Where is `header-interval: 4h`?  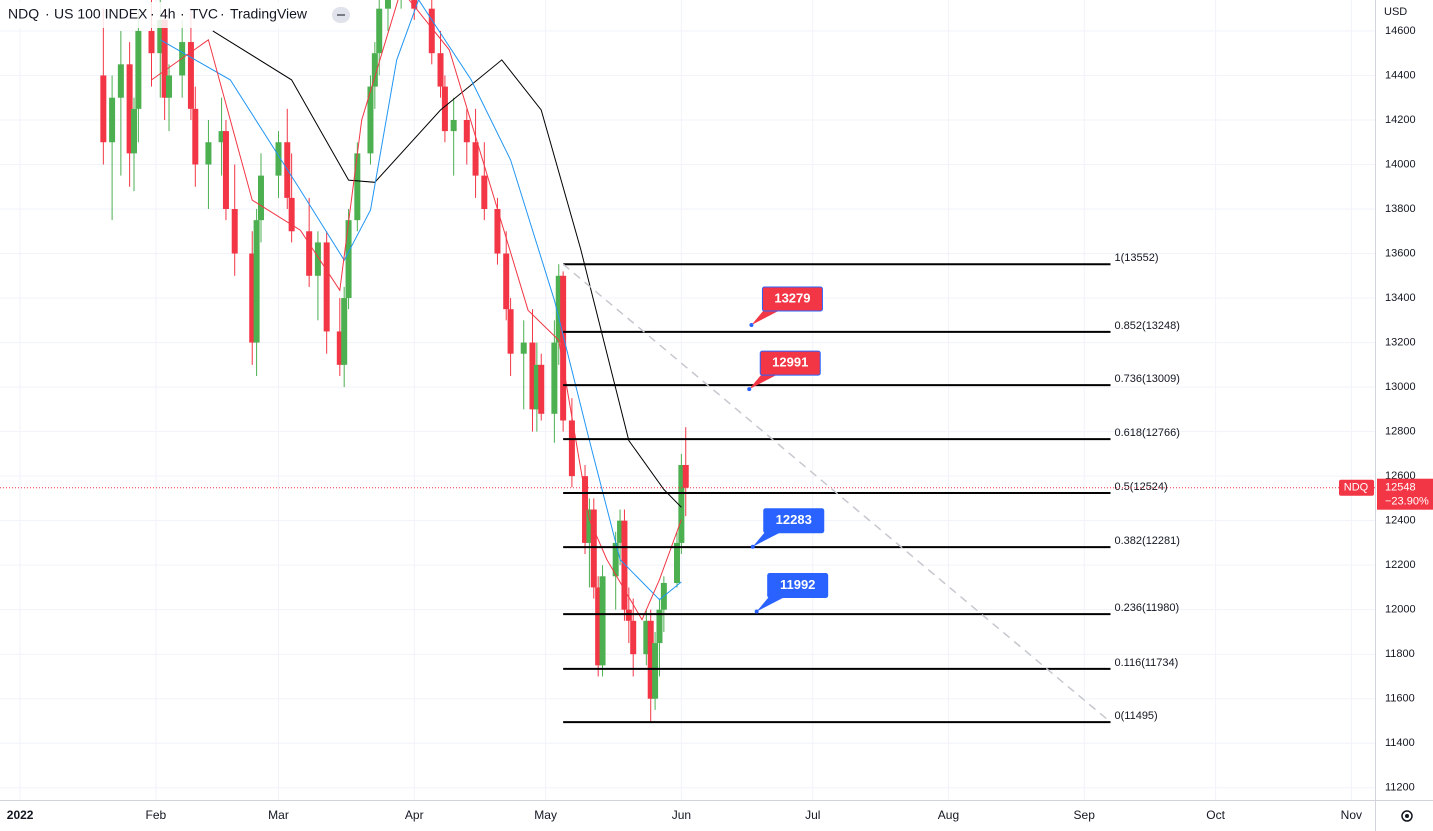
header-interval: 4h is located at coordinates (168, 14).